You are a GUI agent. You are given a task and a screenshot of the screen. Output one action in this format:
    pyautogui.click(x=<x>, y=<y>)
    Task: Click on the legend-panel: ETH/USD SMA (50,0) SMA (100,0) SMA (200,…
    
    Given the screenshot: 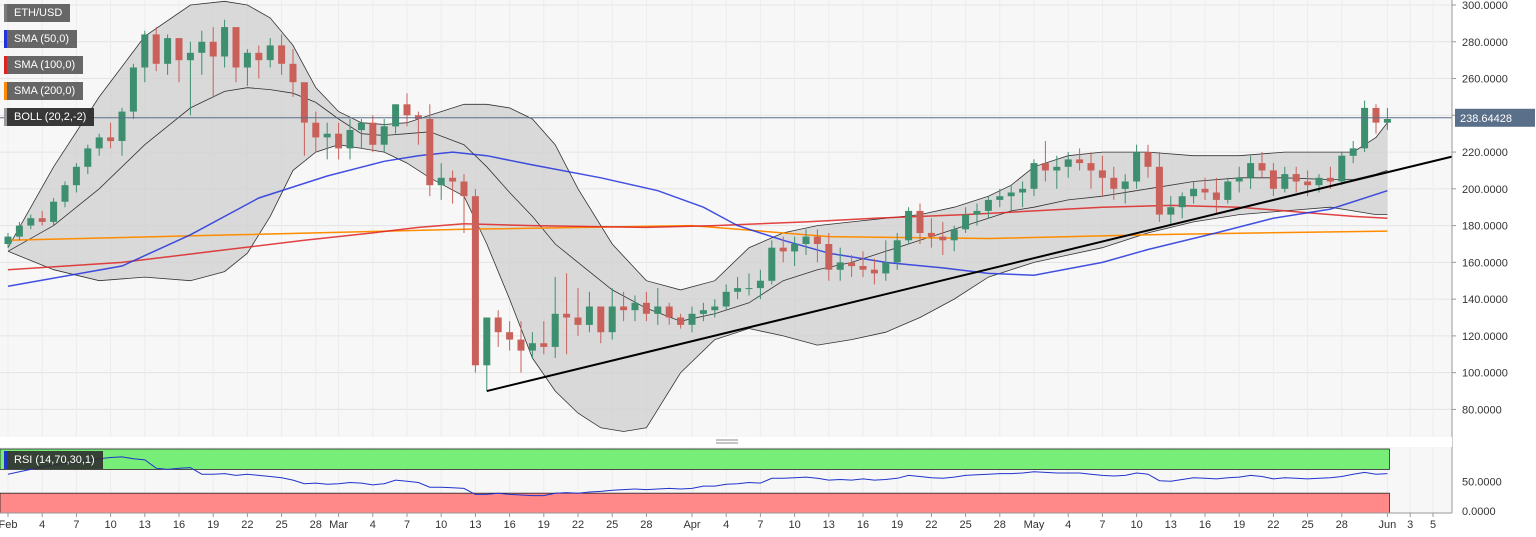 What is the action you would take?
    pyautogui.click(x=49, y=65)
    